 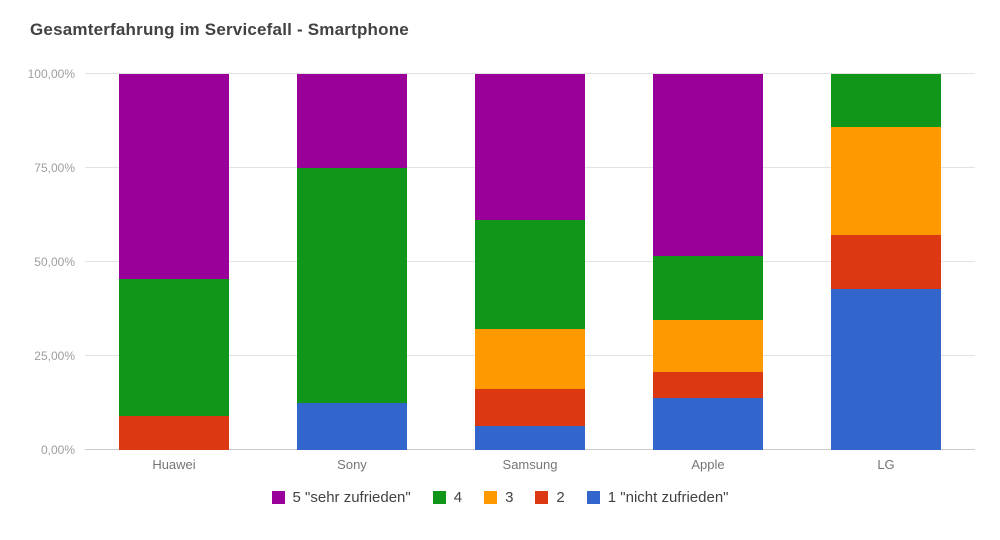 I want to click on legend-label: 3, so click(x=509, y=497).